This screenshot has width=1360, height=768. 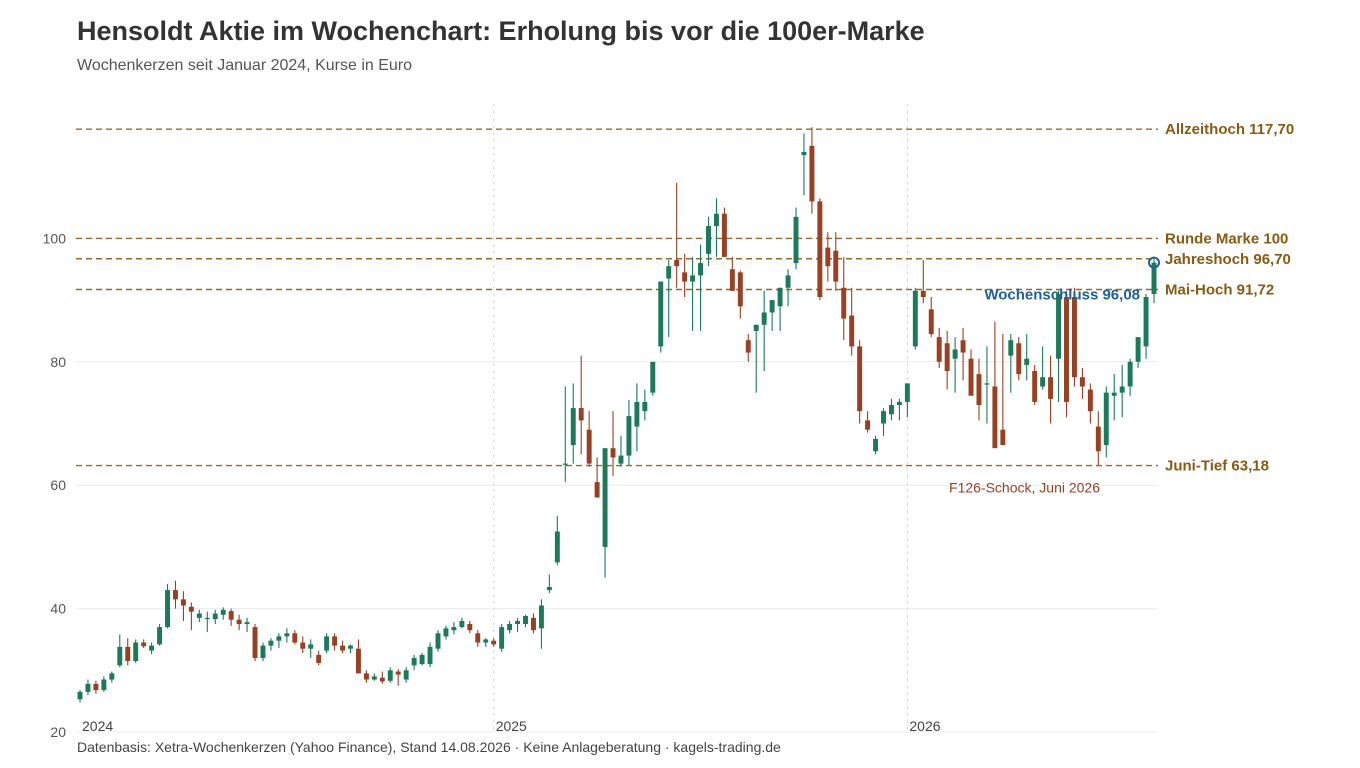 What do you see at coordinates (511, 726) in the screenshot?
I see `x-tick-label: 2025` at bounding box center [511, 726].